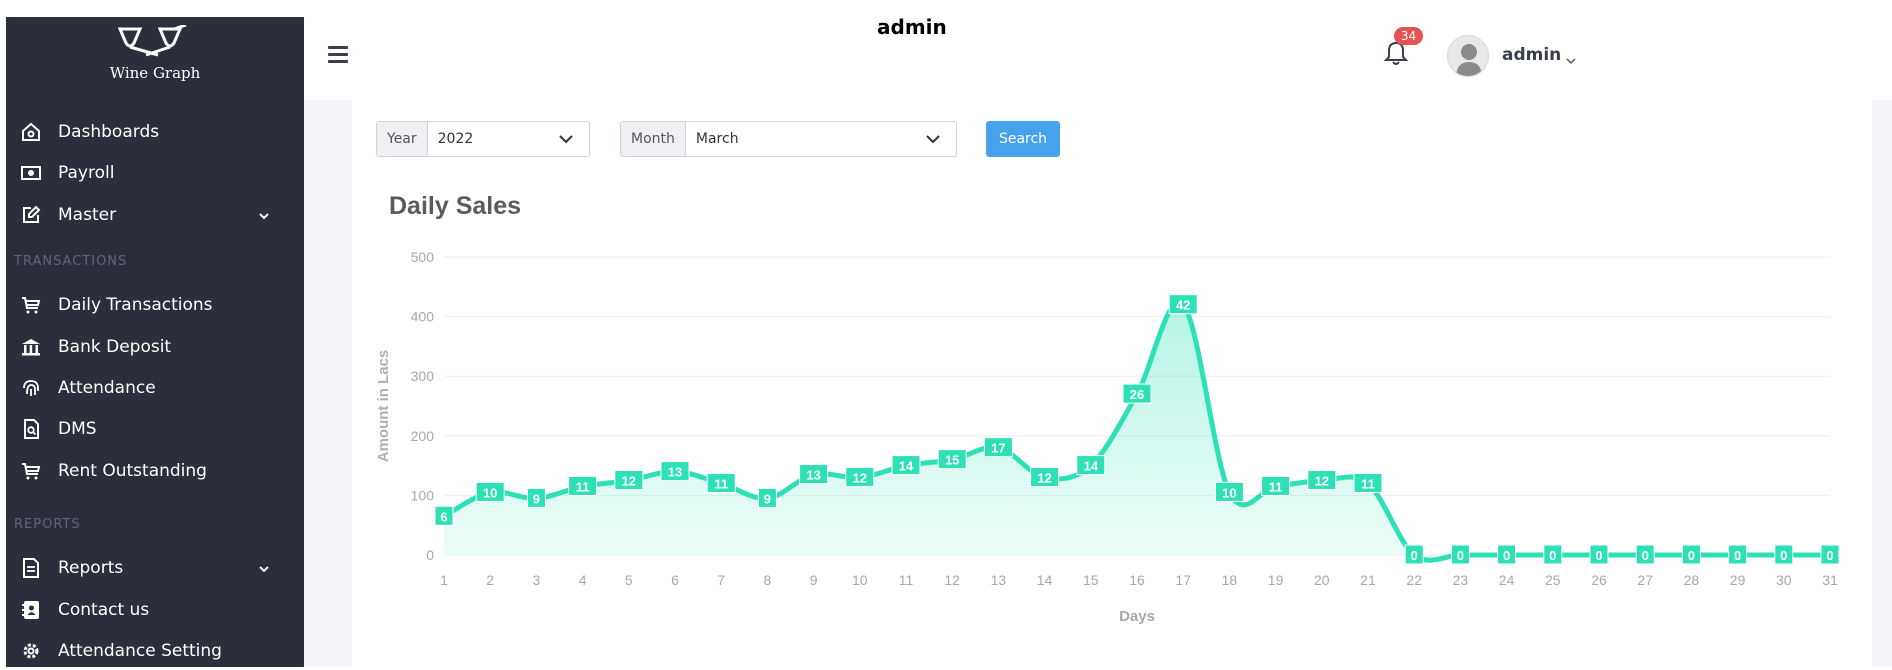 This screenshot has width=1892, height=670. I want to click on x-tick-label: 2, so click(490, 580).